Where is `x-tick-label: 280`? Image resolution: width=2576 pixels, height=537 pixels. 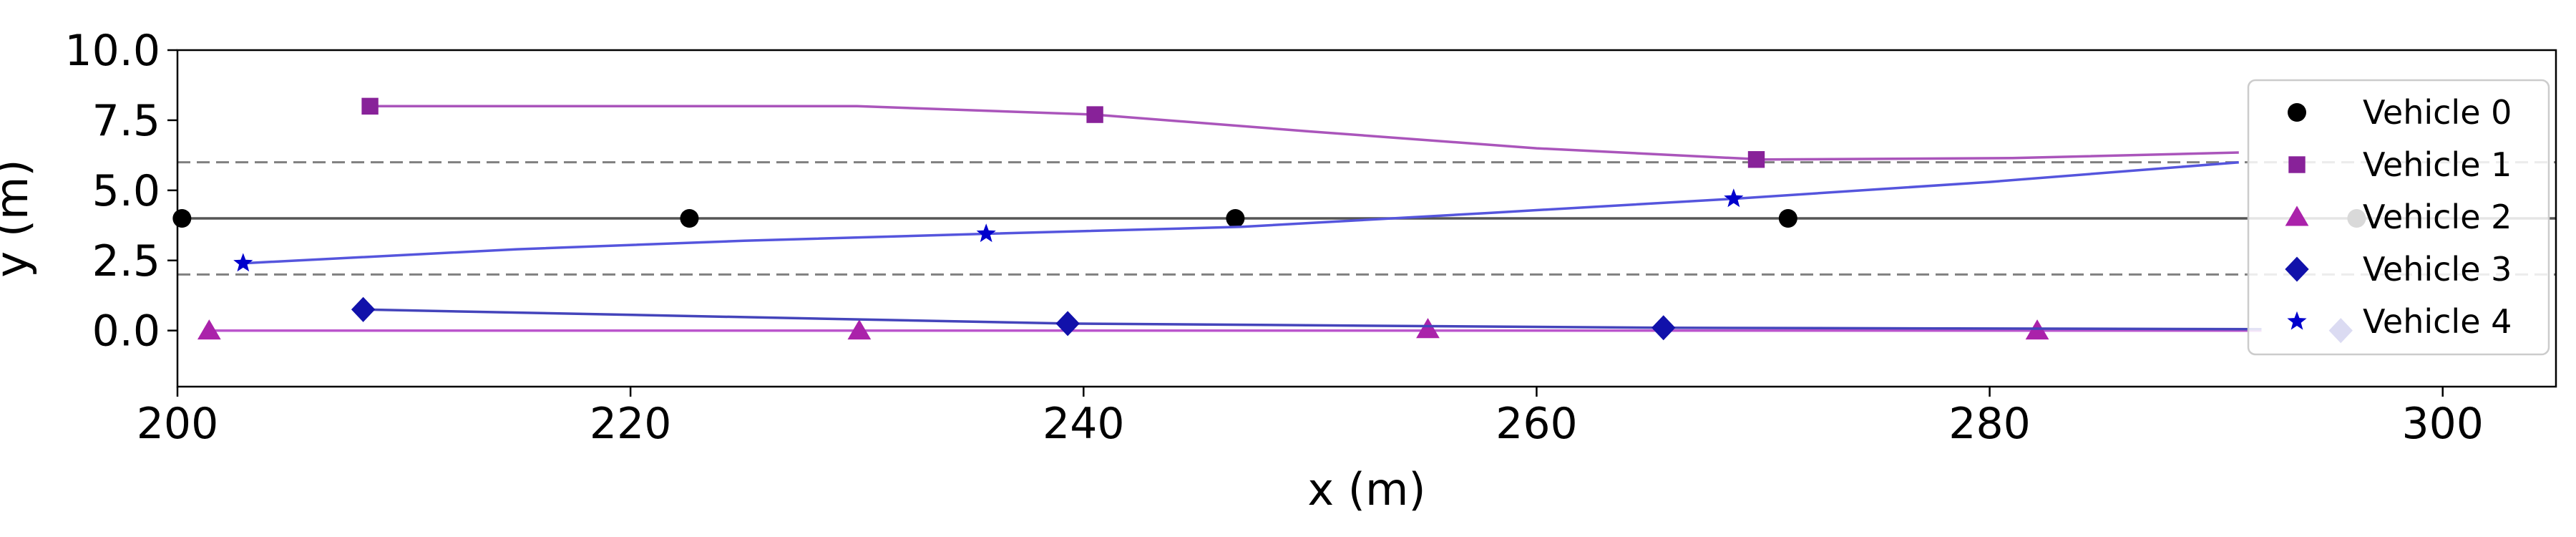
x-tick-label: 280 is located at coordinates (1989, 424).